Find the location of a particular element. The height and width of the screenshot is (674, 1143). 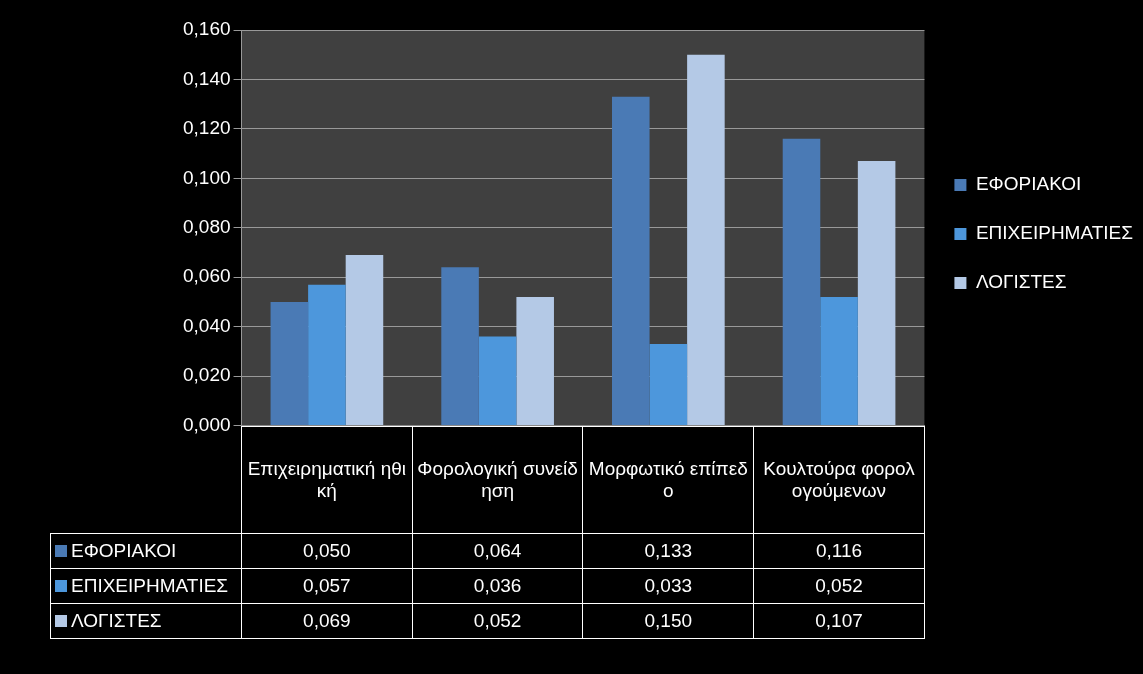

y-tick-label: 0,020 is located at coordinates (207, 375).